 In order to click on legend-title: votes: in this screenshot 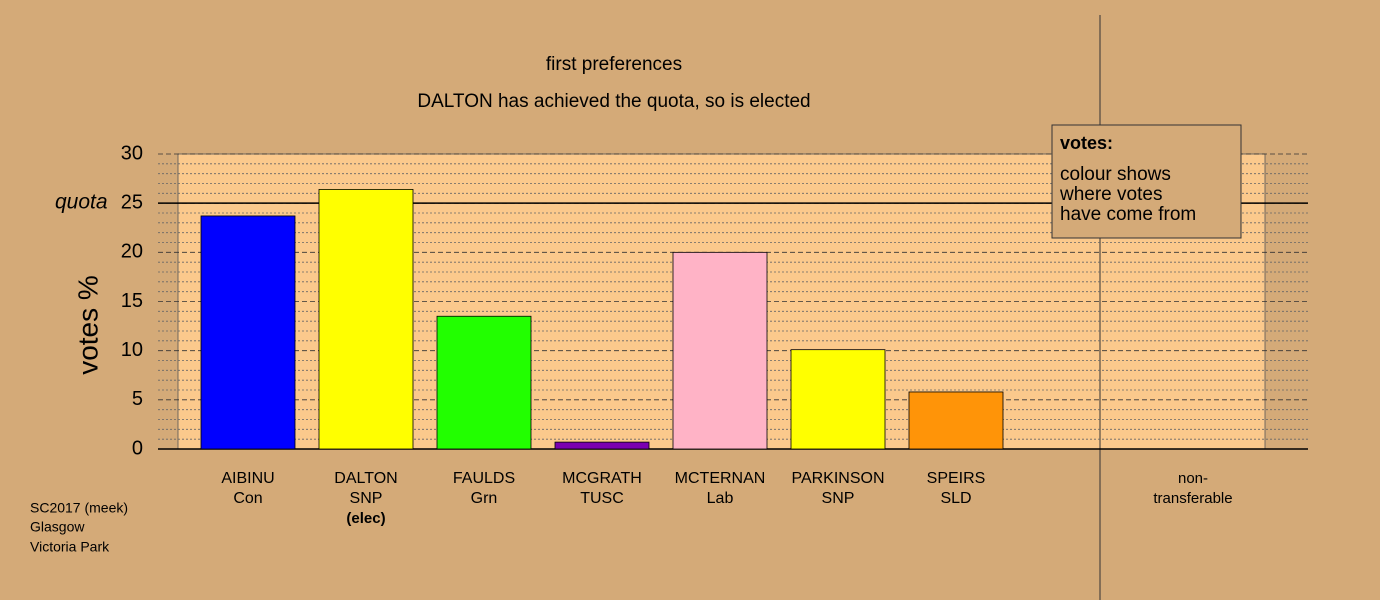, I will do `click(1086, 143)`.